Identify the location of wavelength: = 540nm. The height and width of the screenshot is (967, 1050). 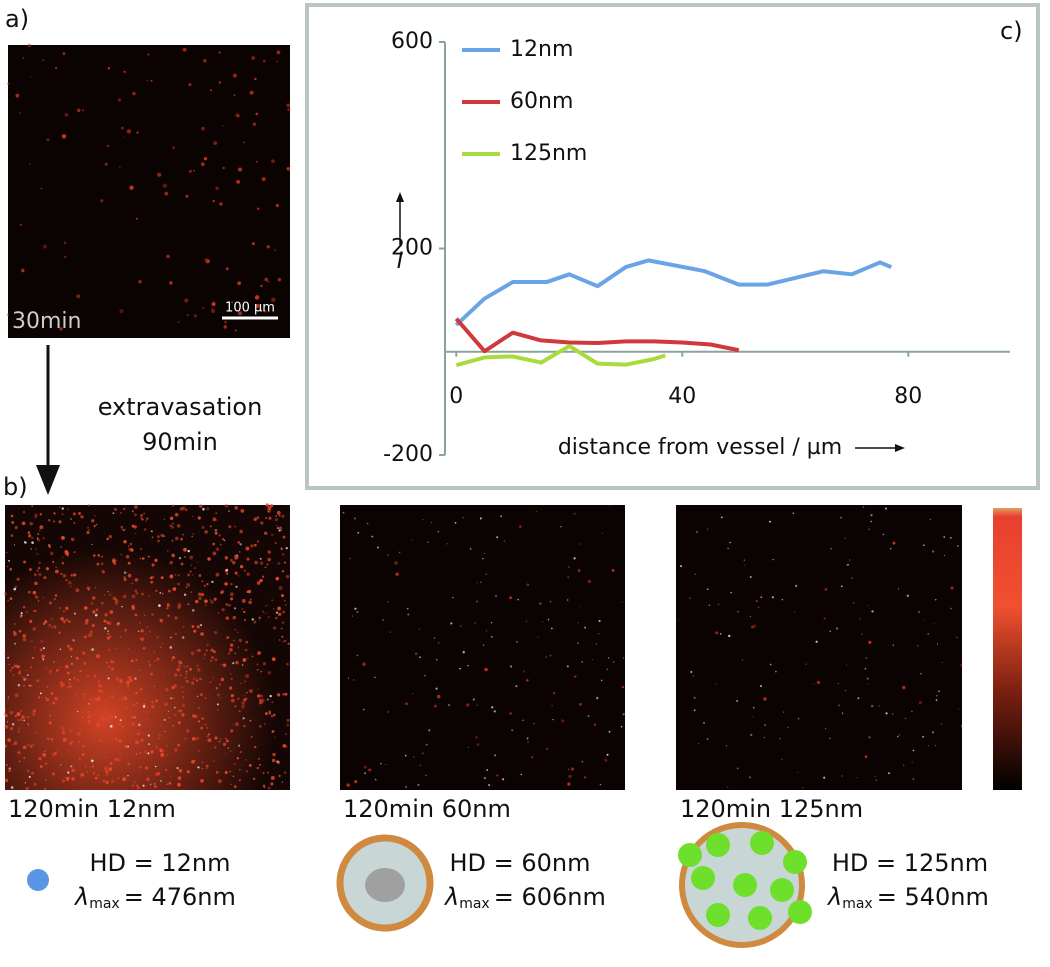
(933, 897).